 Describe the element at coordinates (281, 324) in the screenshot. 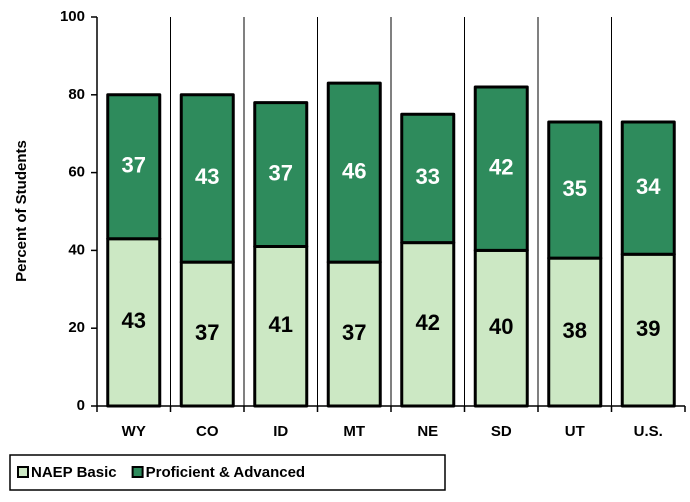

I see `data-label: 41` at that location.